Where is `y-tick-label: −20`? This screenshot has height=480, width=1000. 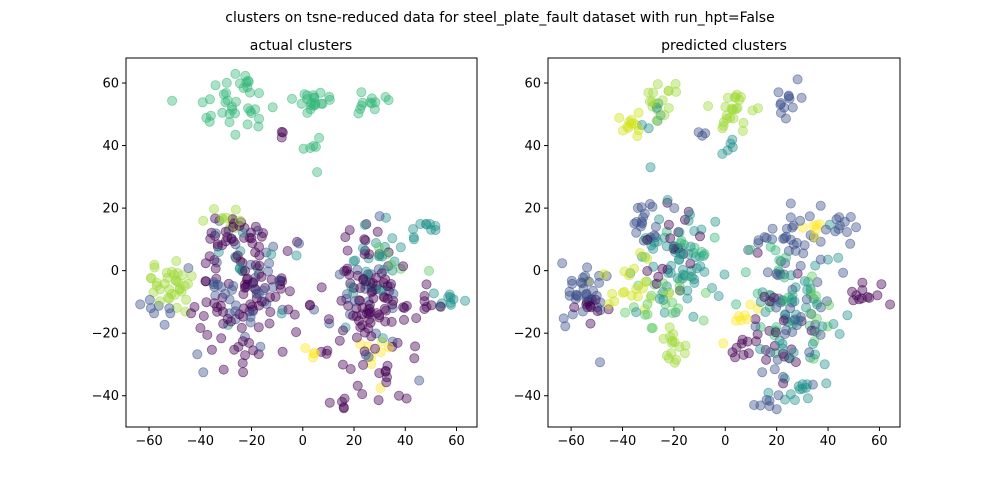
y-tick-label: −20 is located at coordinates (105, 334).